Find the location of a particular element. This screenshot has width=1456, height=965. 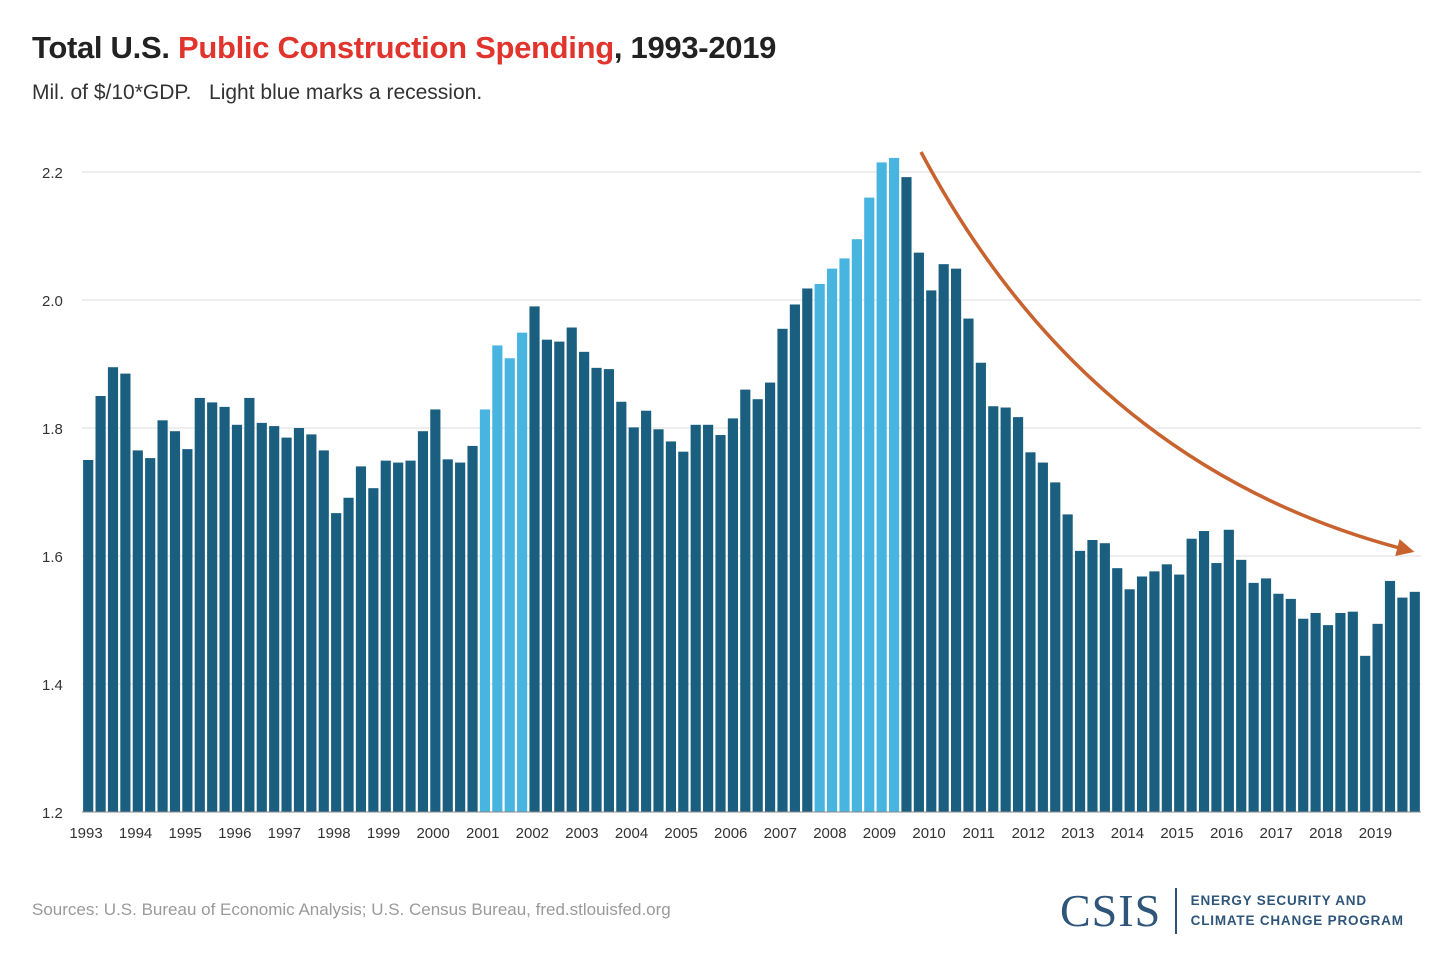

x-tick-label: 2010 is located at coordinates (928, 833).